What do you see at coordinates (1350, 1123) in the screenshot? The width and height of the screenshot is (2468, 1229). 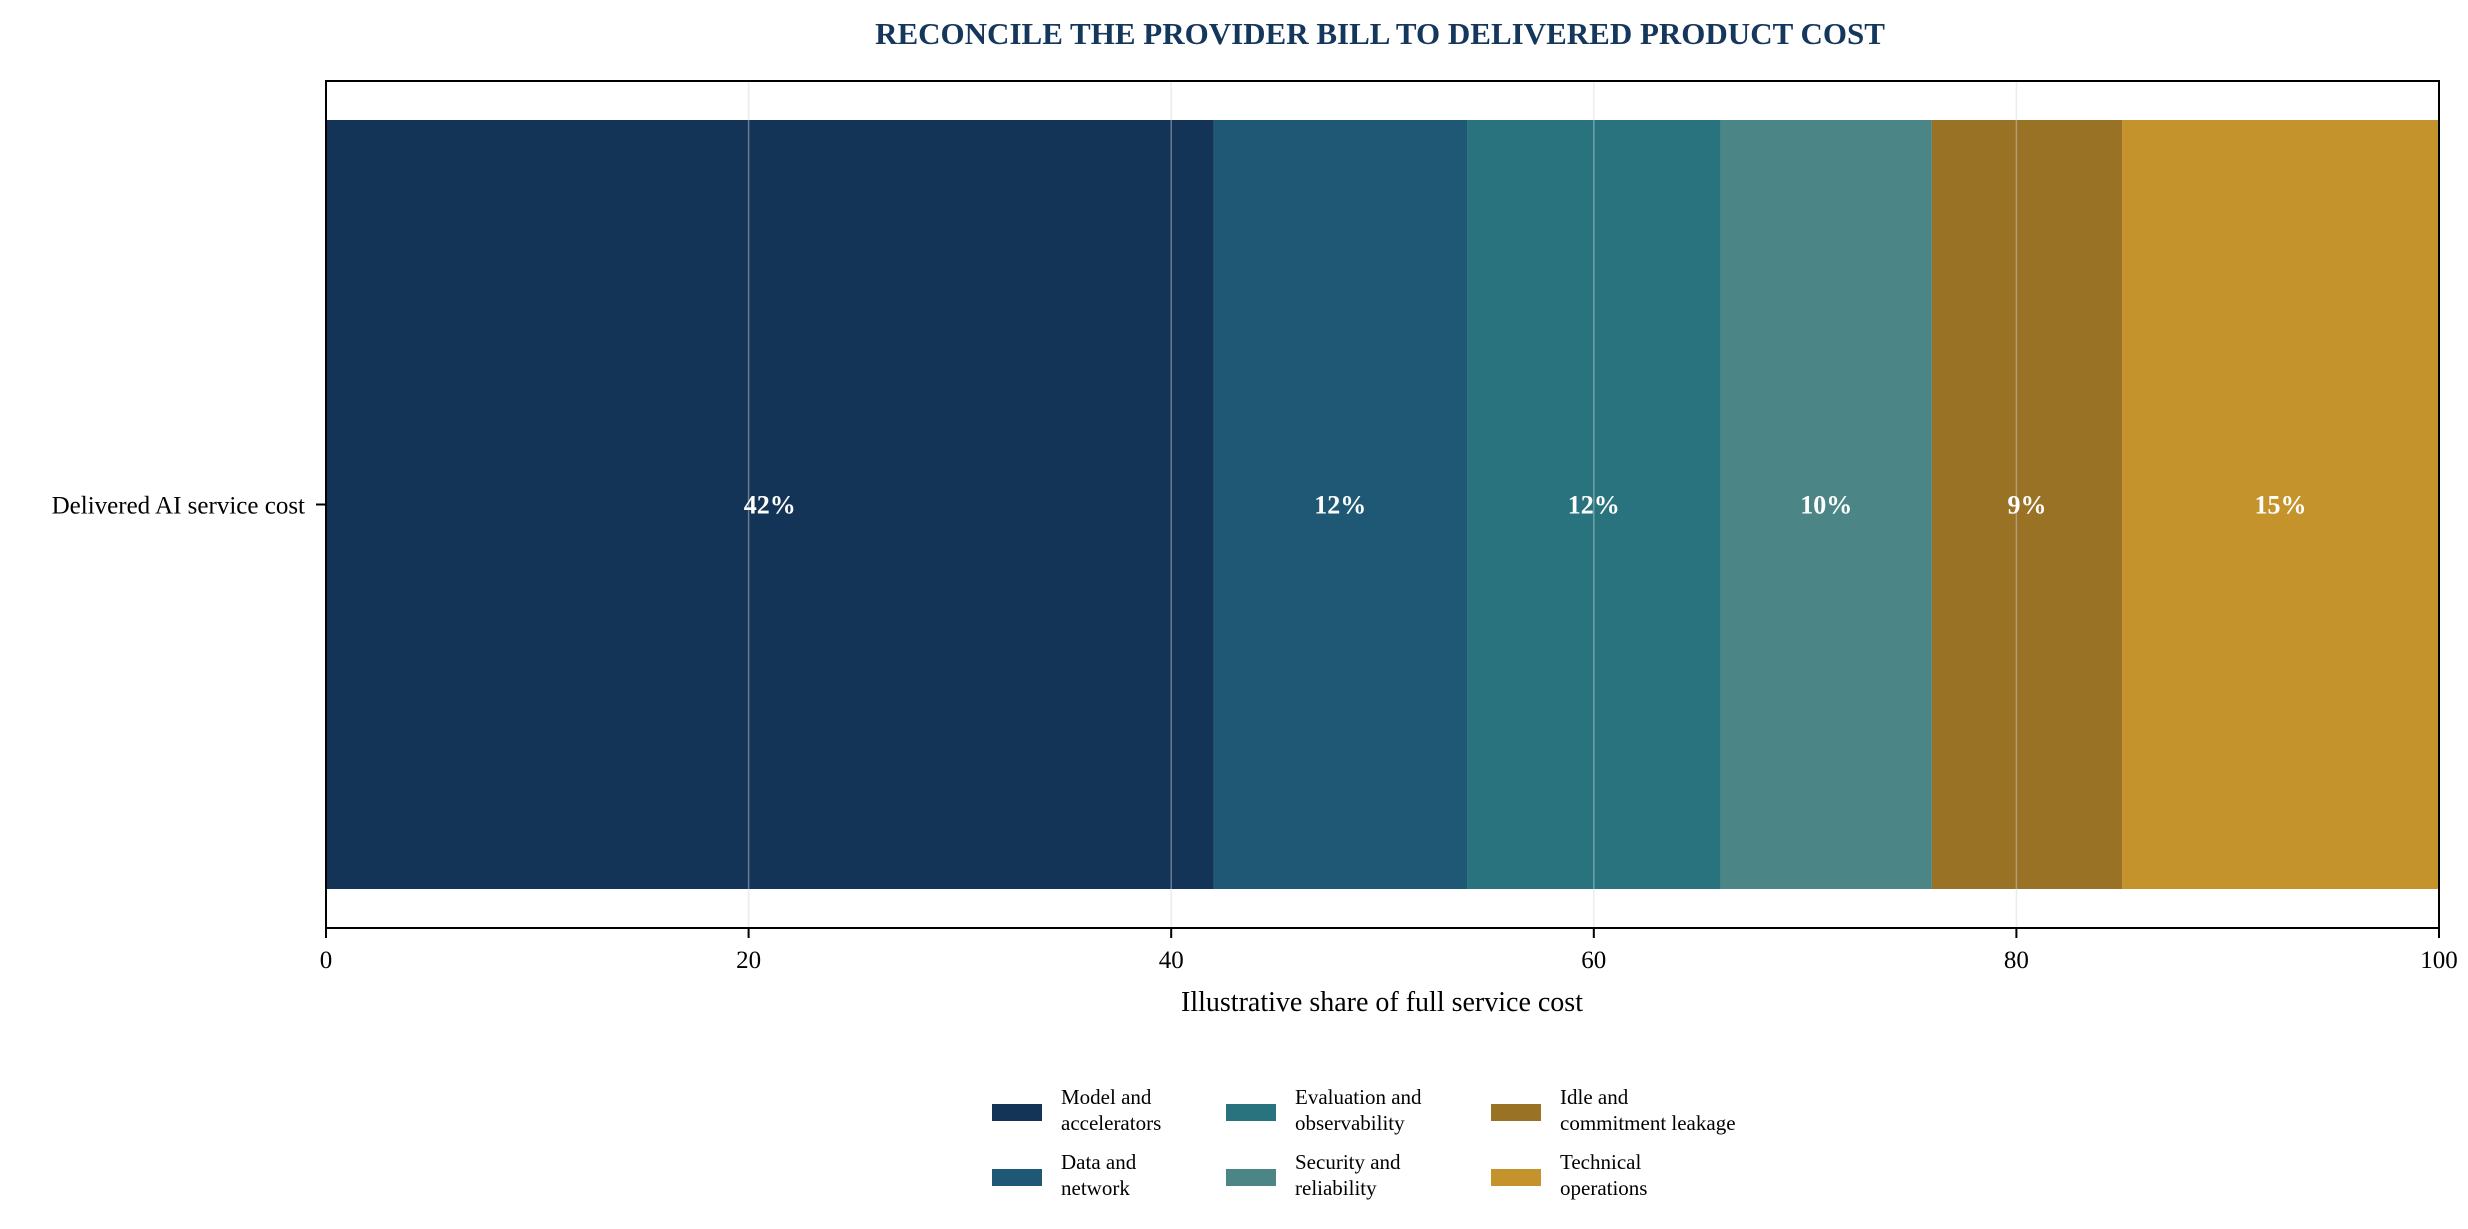 I see `legend-label-2-line-1: observability` at bounding box center [1350, 1123].